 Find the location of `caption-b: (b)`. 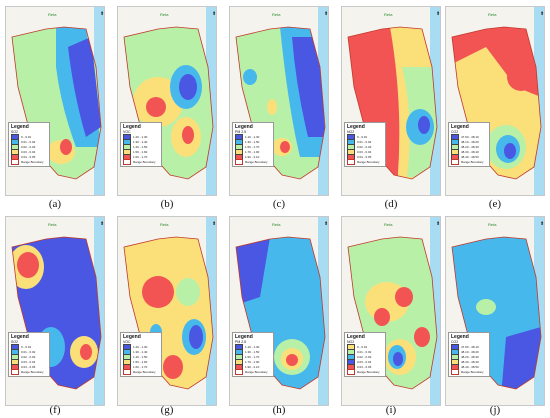

caption-b: (b) is located at coordinates (167, 204).